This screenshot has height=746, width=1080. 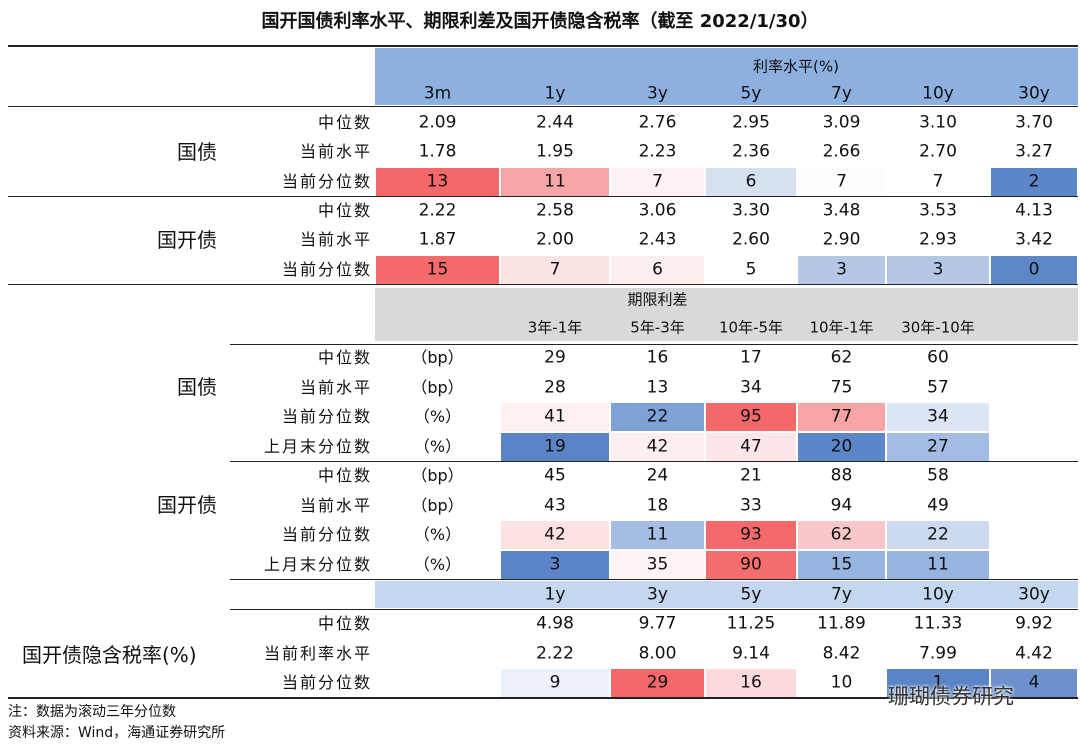 I want to click on cell: 42, so click(x=555, y=534).